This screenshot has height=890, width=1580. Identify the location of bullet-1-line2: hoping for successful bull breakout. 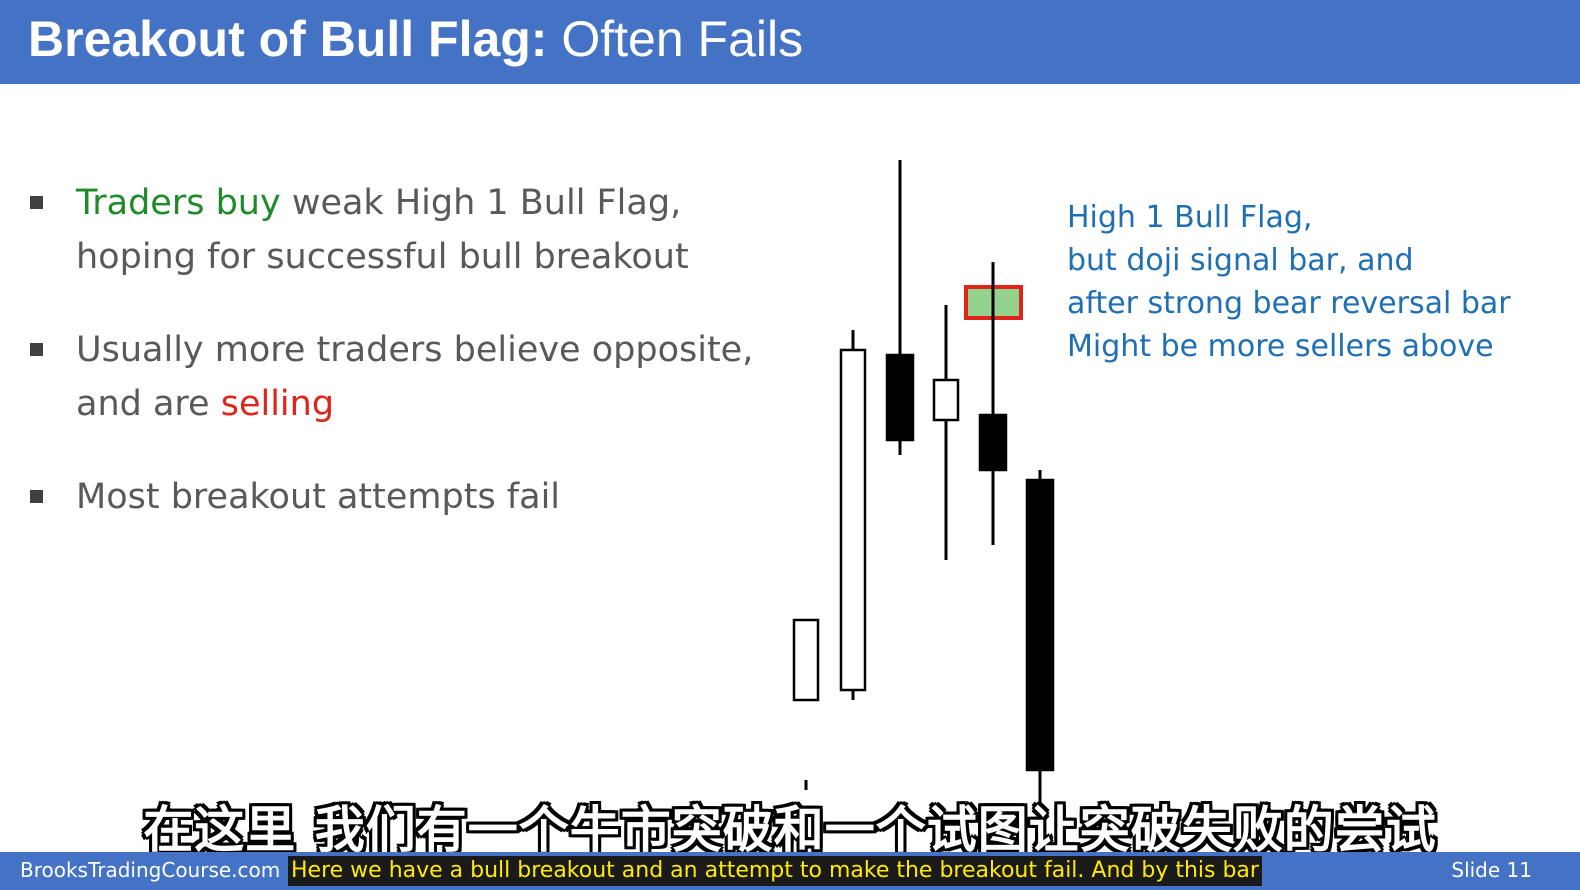
(382, 257).